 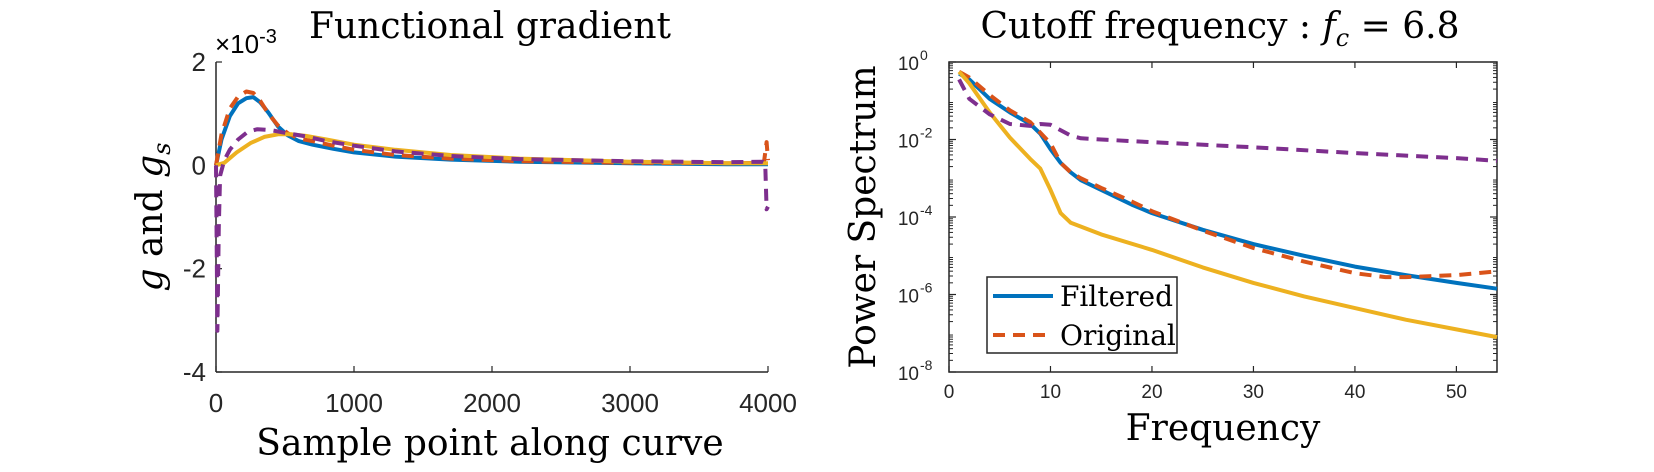 I want to click on right-y-tick-exp: -8, so click(x=926, y=365).